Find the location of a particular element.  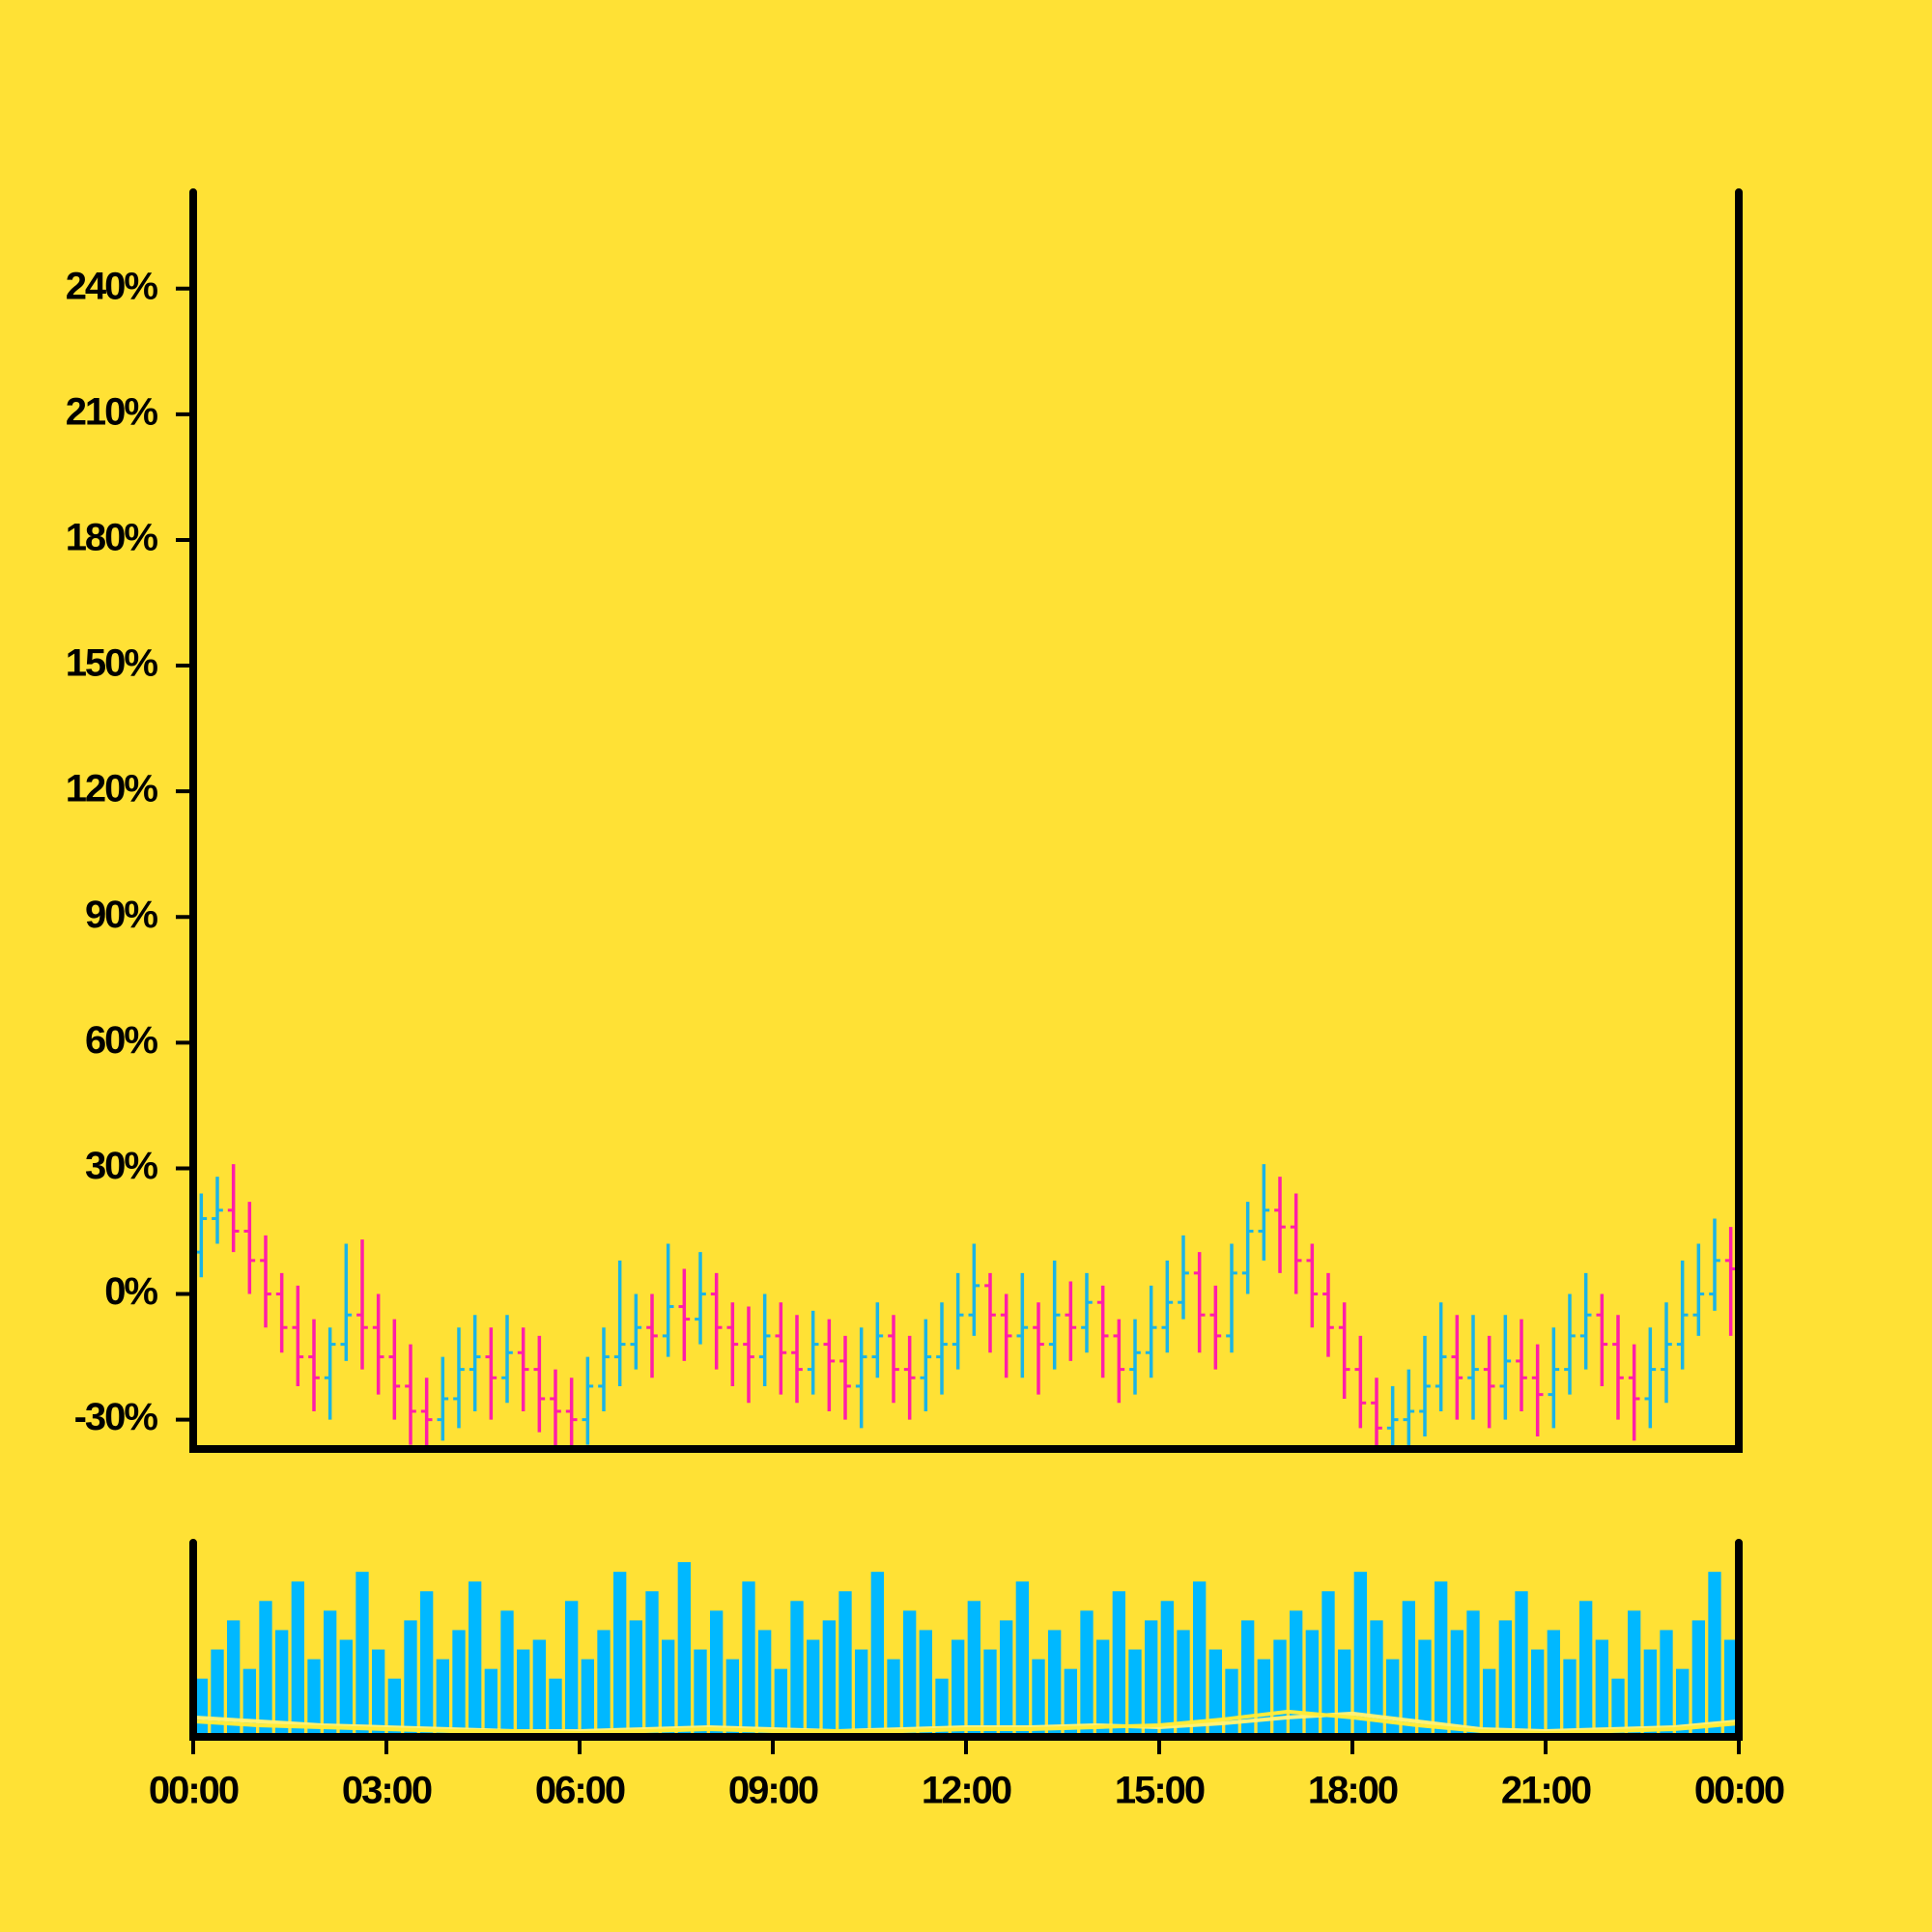

y-tick-label: -30% is located at coordinates (116, 1417).